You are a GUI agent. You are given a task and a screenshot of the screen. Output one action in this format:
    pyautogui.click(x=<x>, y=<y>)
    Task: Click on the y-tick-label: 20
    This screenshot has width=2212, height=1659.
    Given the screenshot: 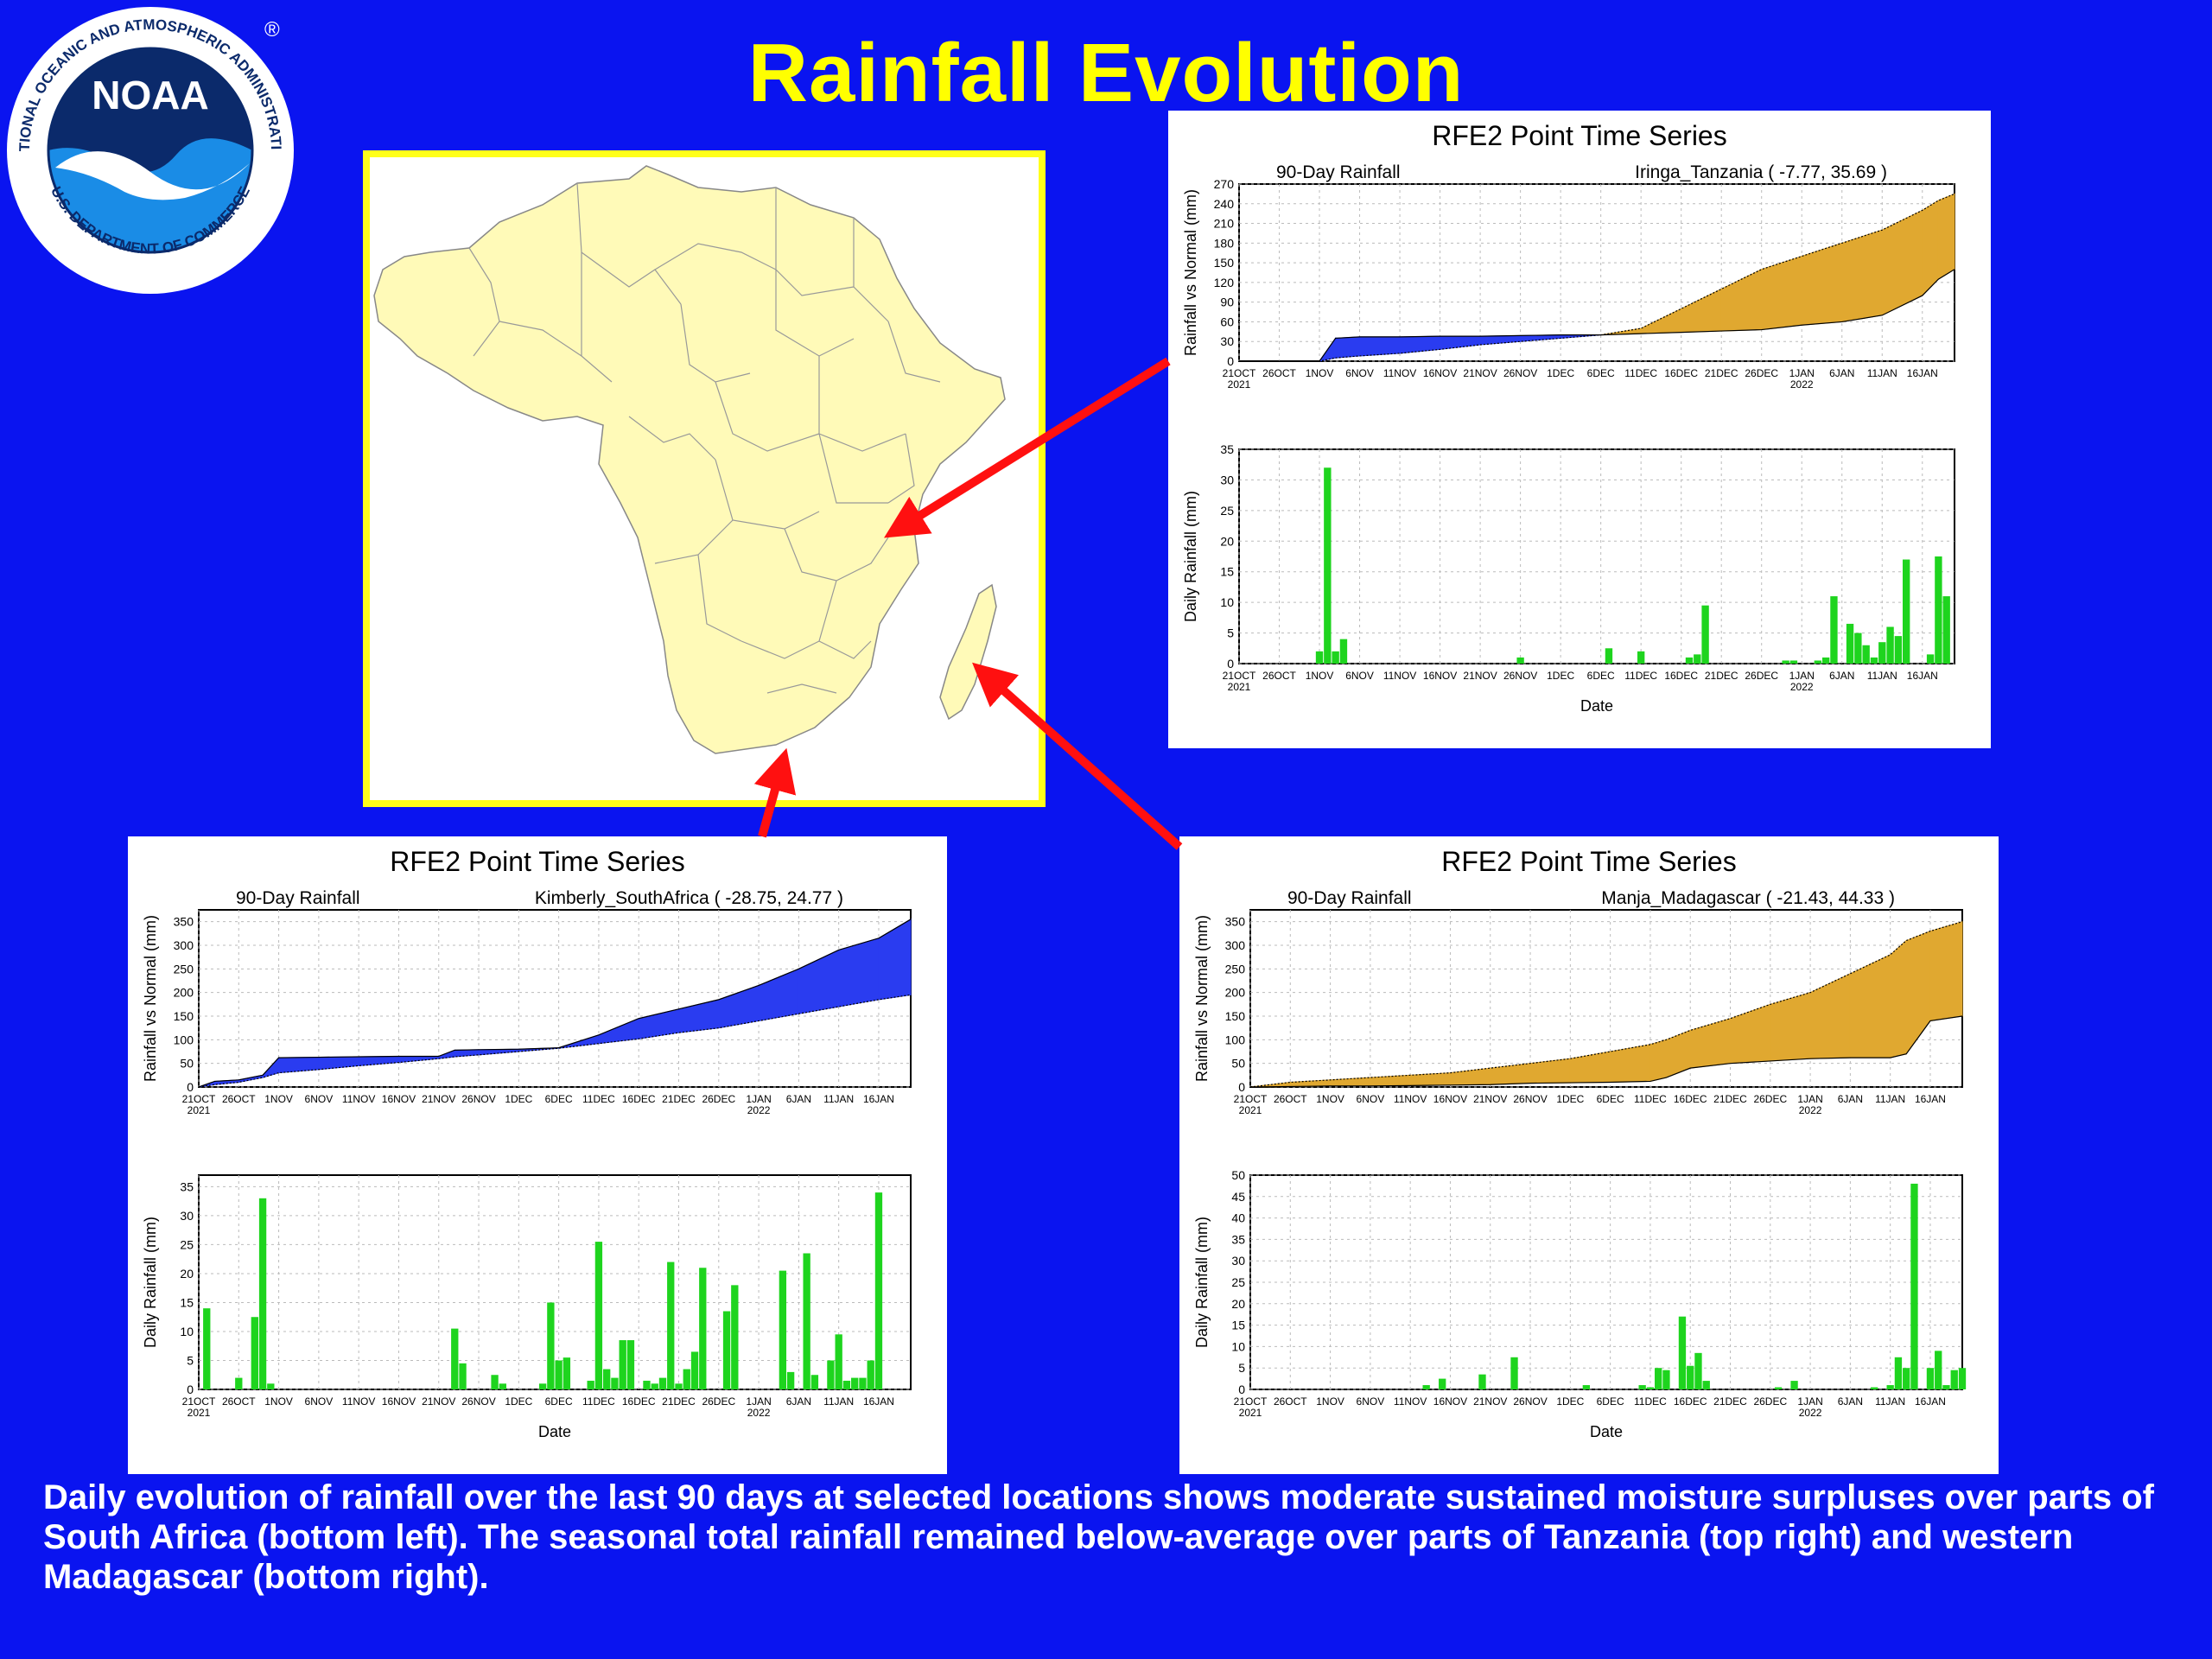 What is the action you would take?
    pyautogui.click(x=1227, y=541)
    